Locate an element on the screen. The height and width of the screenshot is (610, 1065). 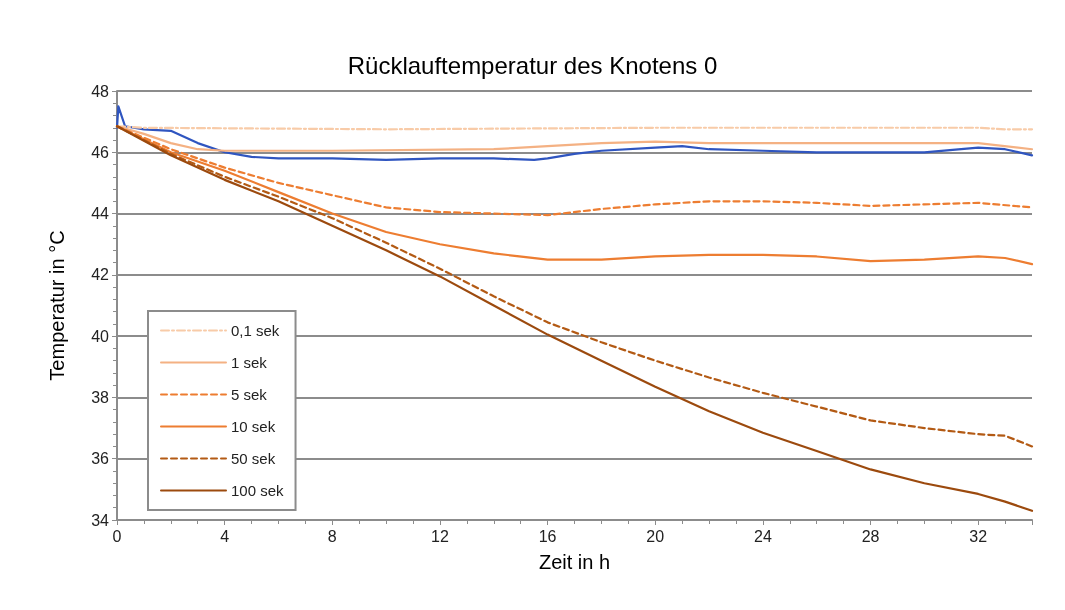
x-axis-title: Zeit in h is located at coordinates (574, 562).